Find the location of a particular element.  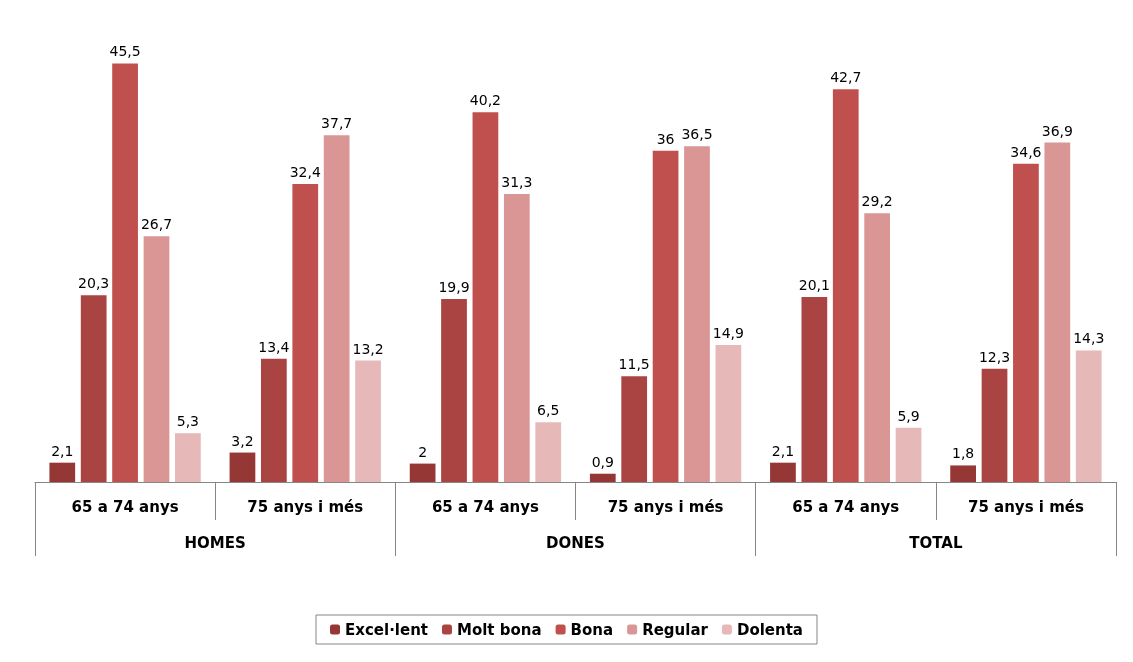

data-label: 5,3 is located at coordinates (188, 421).